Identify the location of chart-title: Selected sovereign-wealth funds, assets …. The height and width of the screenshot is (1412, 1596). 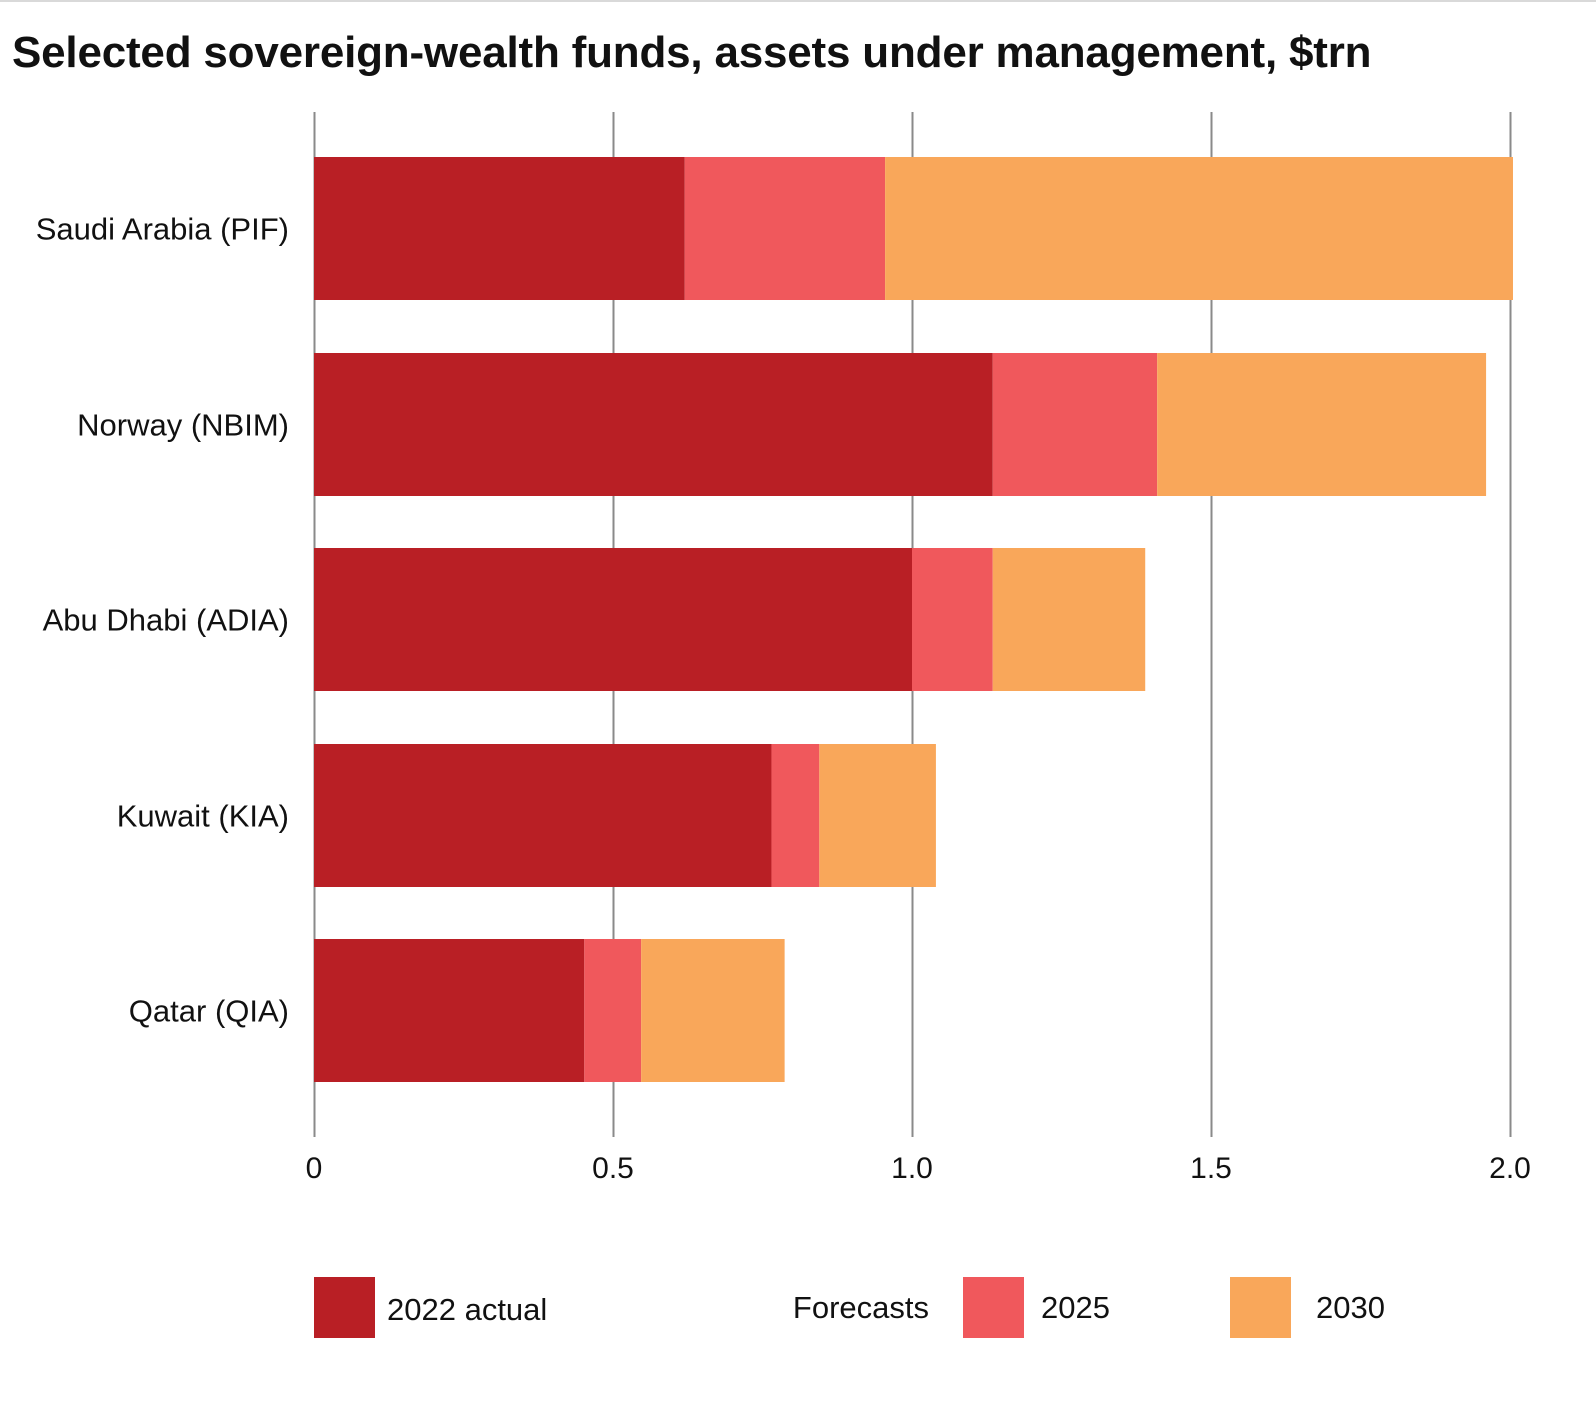
(692, 52).